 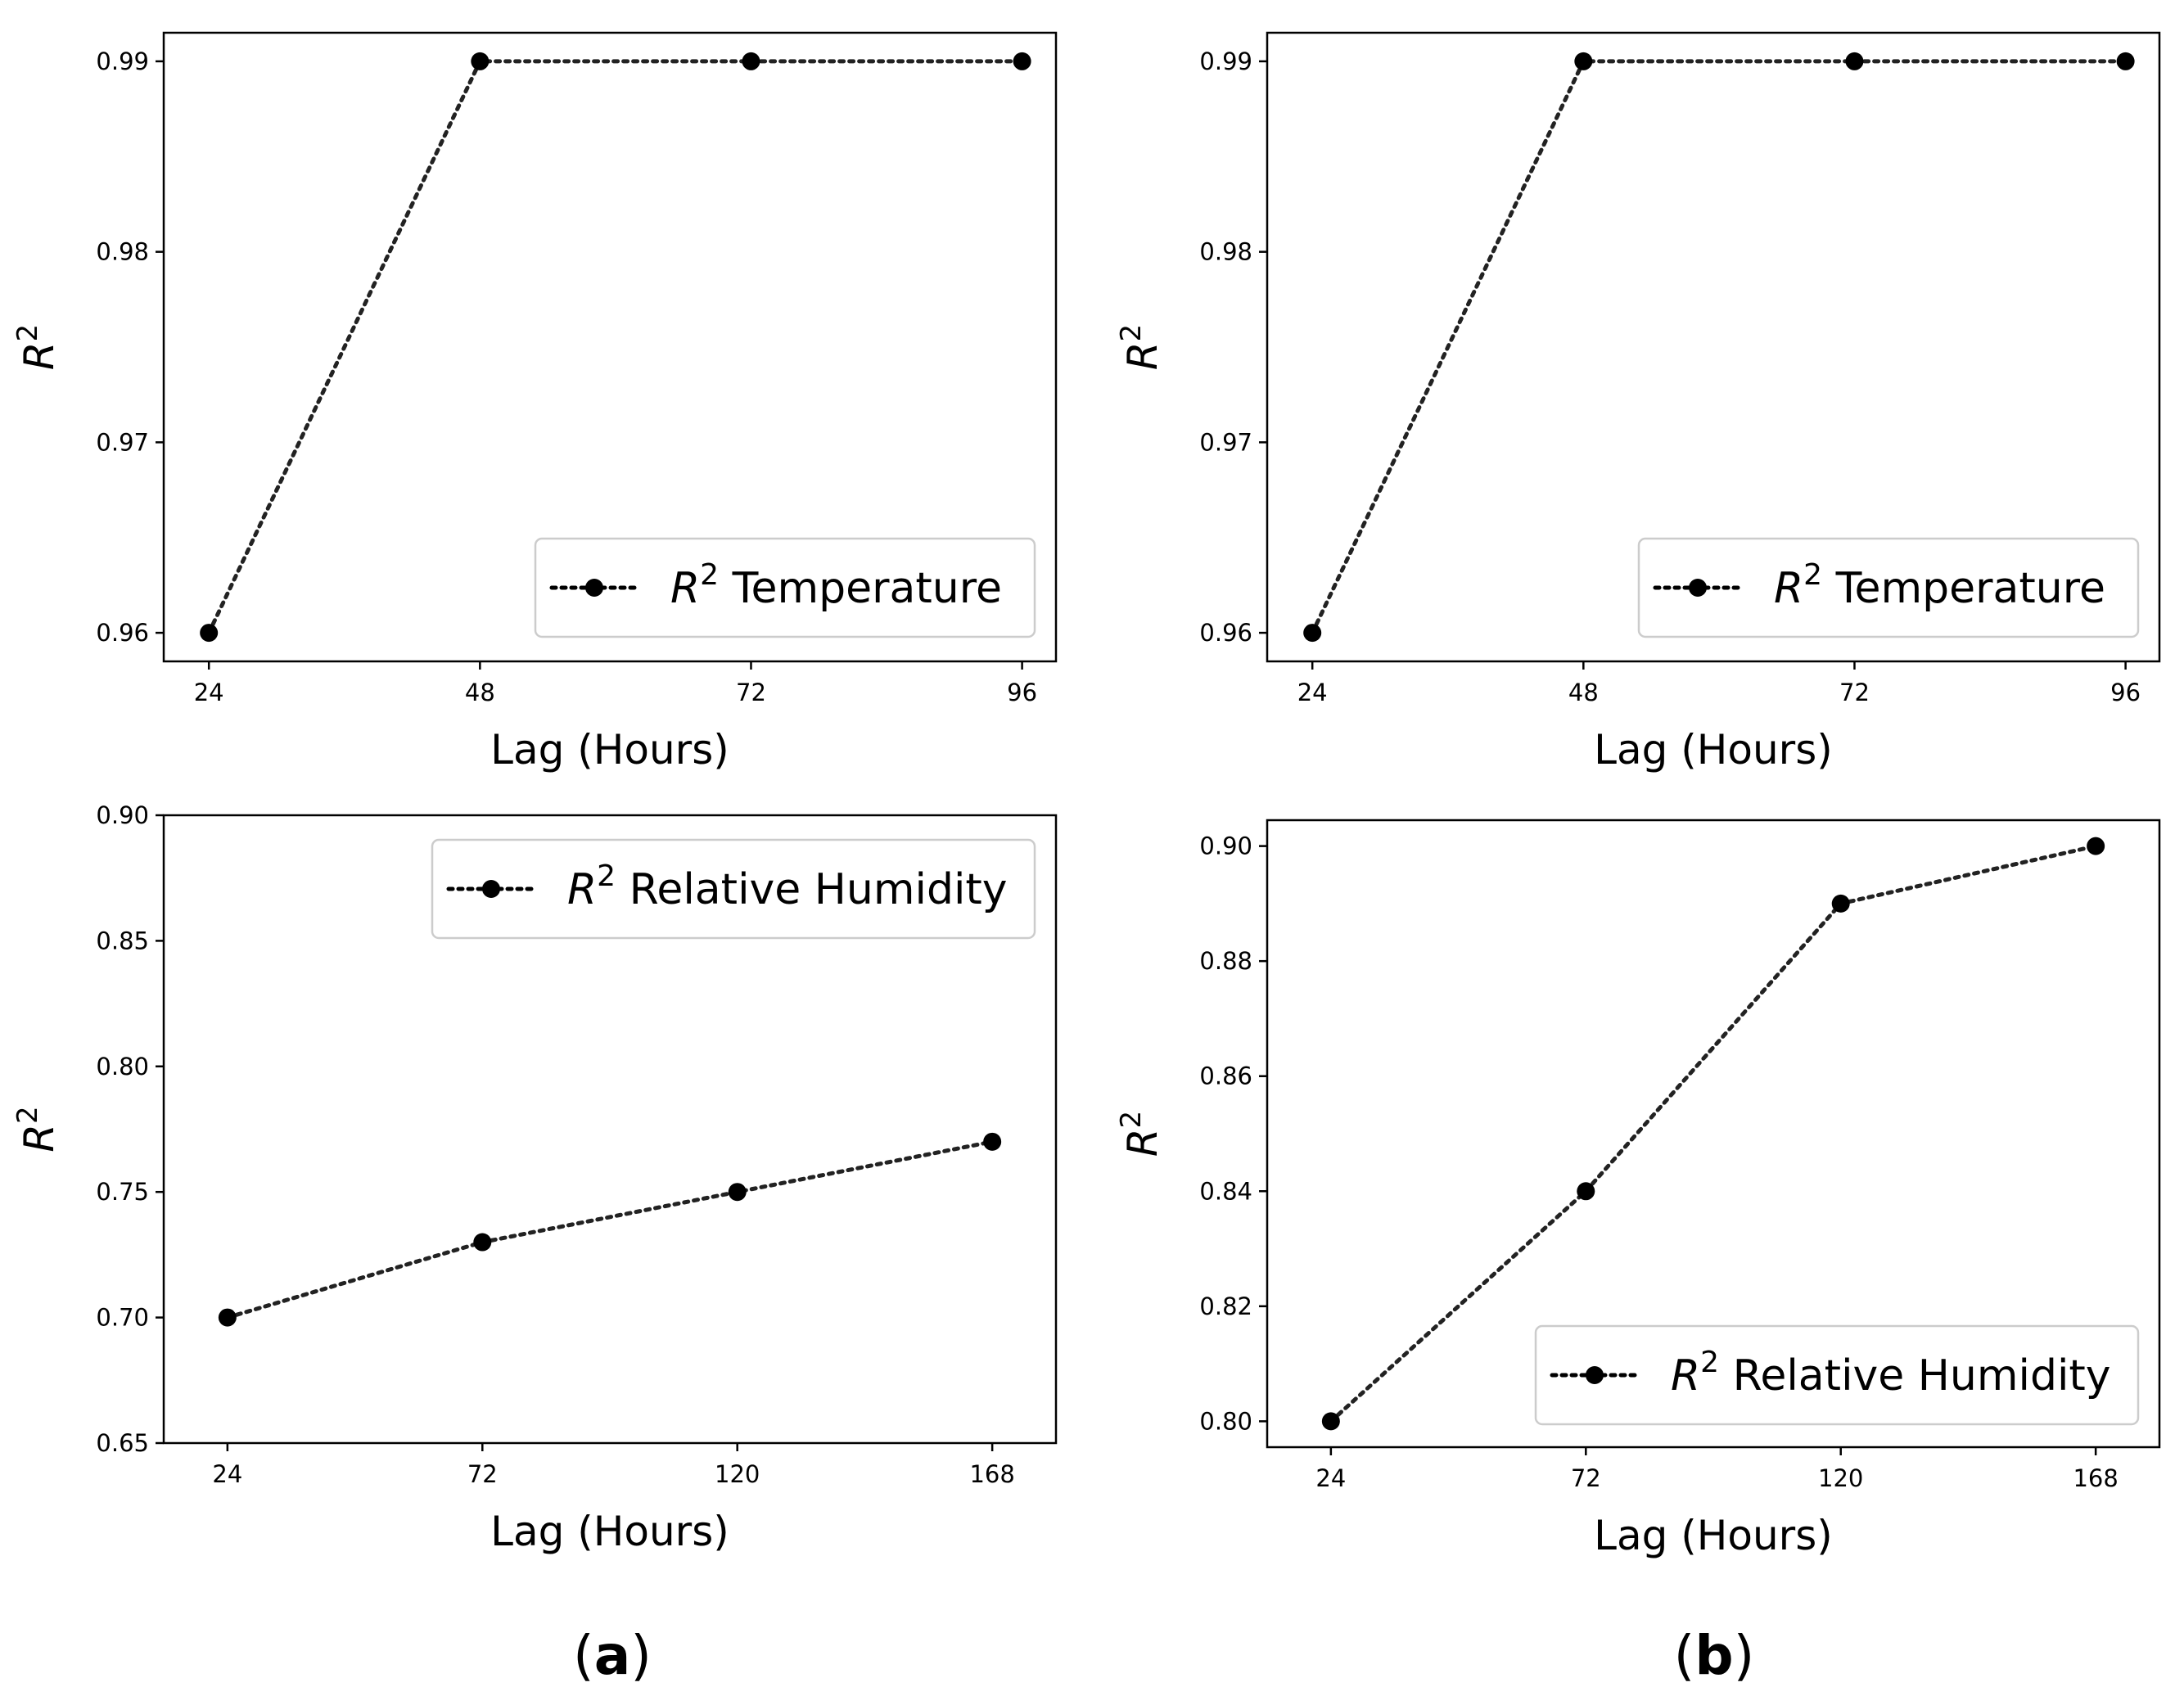 I want to click on svg-text: (a), so click(x=612, y=1655).